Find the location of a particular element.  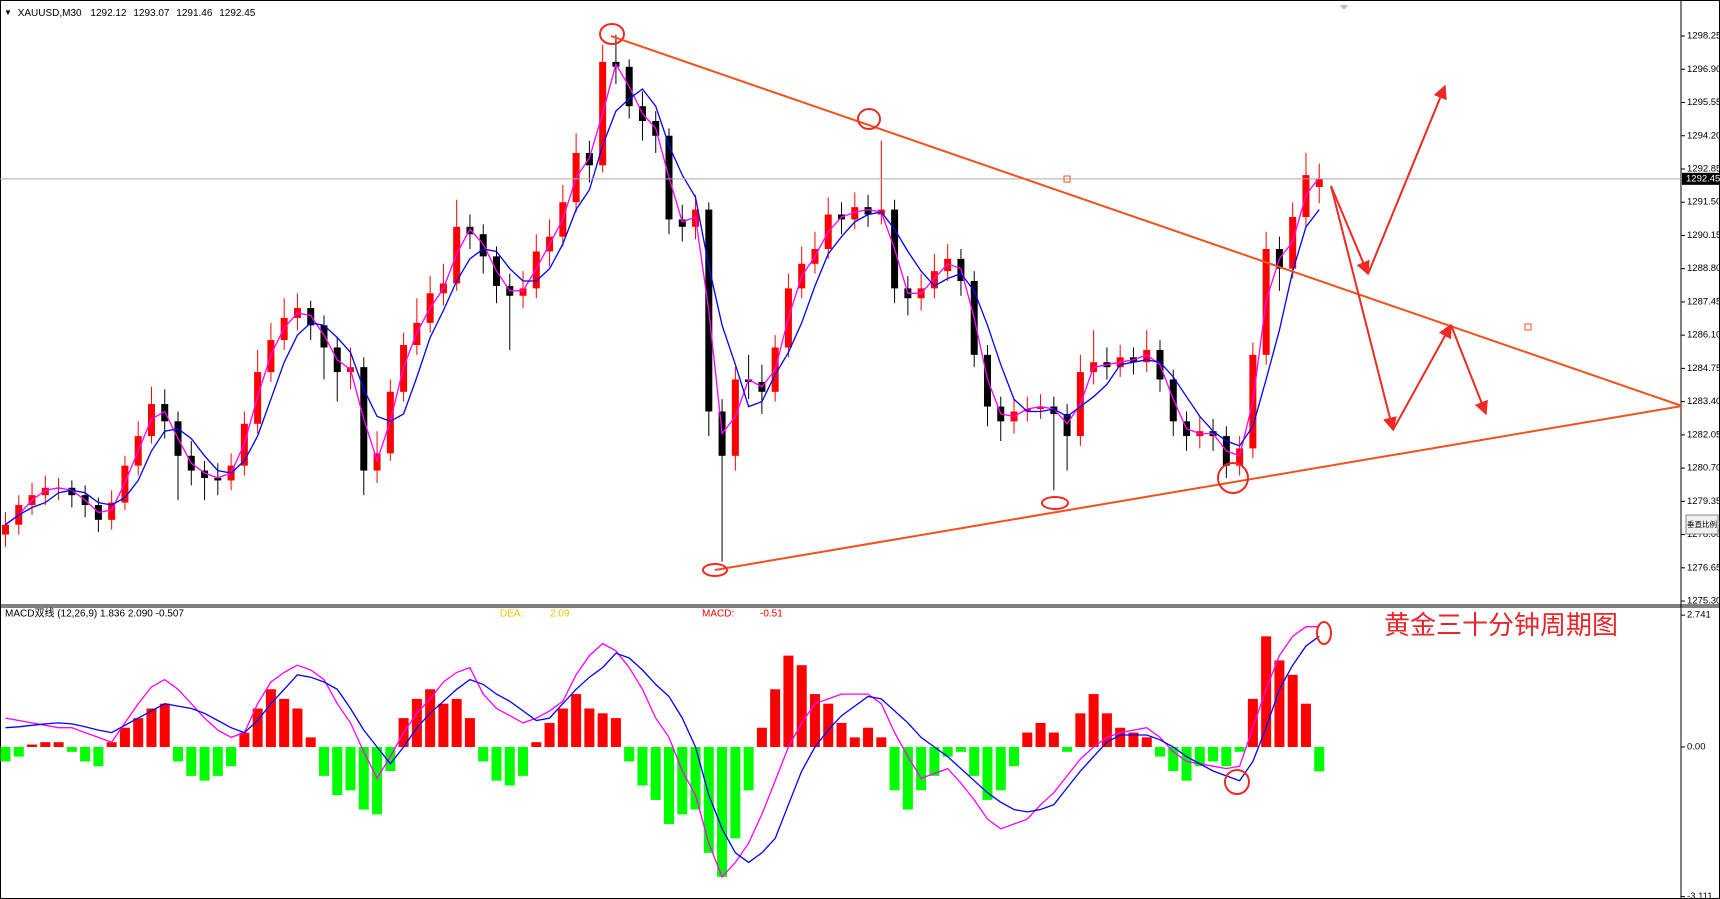

dea-value: 2.09 is located at coordinates (560, 614).